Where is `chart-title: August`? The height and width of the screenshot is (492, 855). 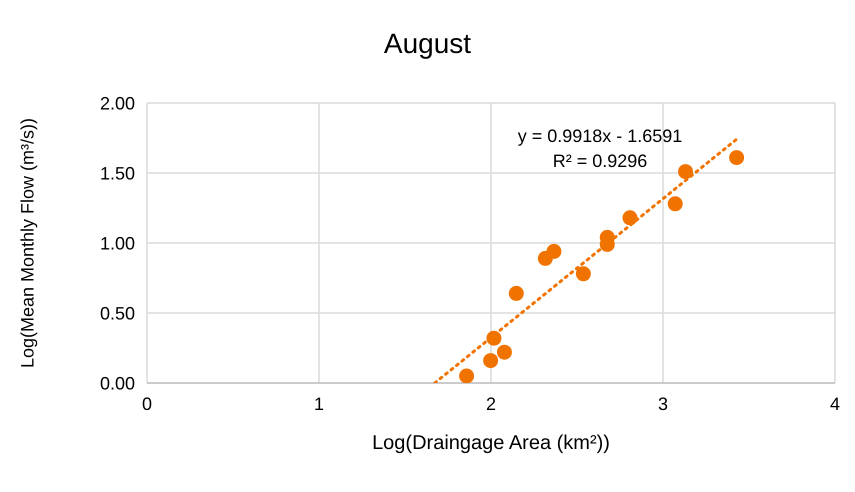 chart-title: August is located at coordinates (427, 44).